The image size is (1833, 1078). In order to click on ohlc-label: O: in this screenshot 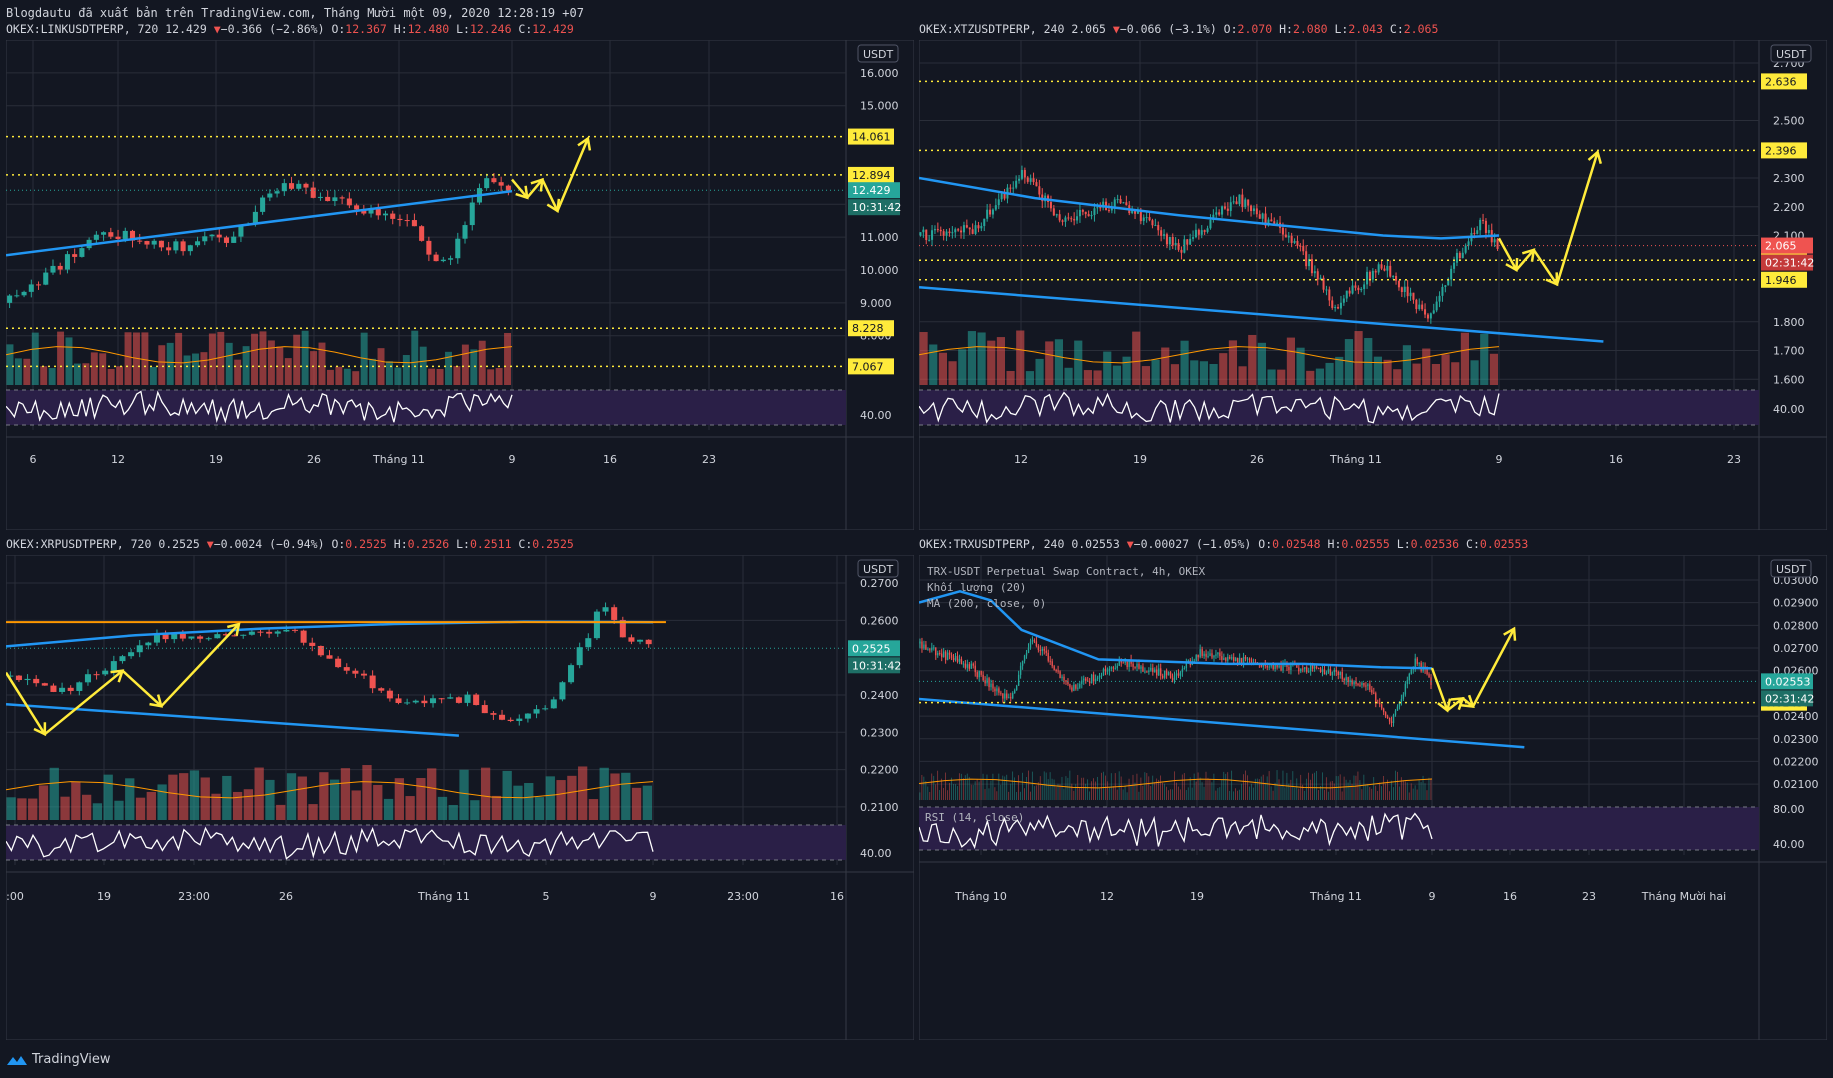, I will do `click(338, 544)`.